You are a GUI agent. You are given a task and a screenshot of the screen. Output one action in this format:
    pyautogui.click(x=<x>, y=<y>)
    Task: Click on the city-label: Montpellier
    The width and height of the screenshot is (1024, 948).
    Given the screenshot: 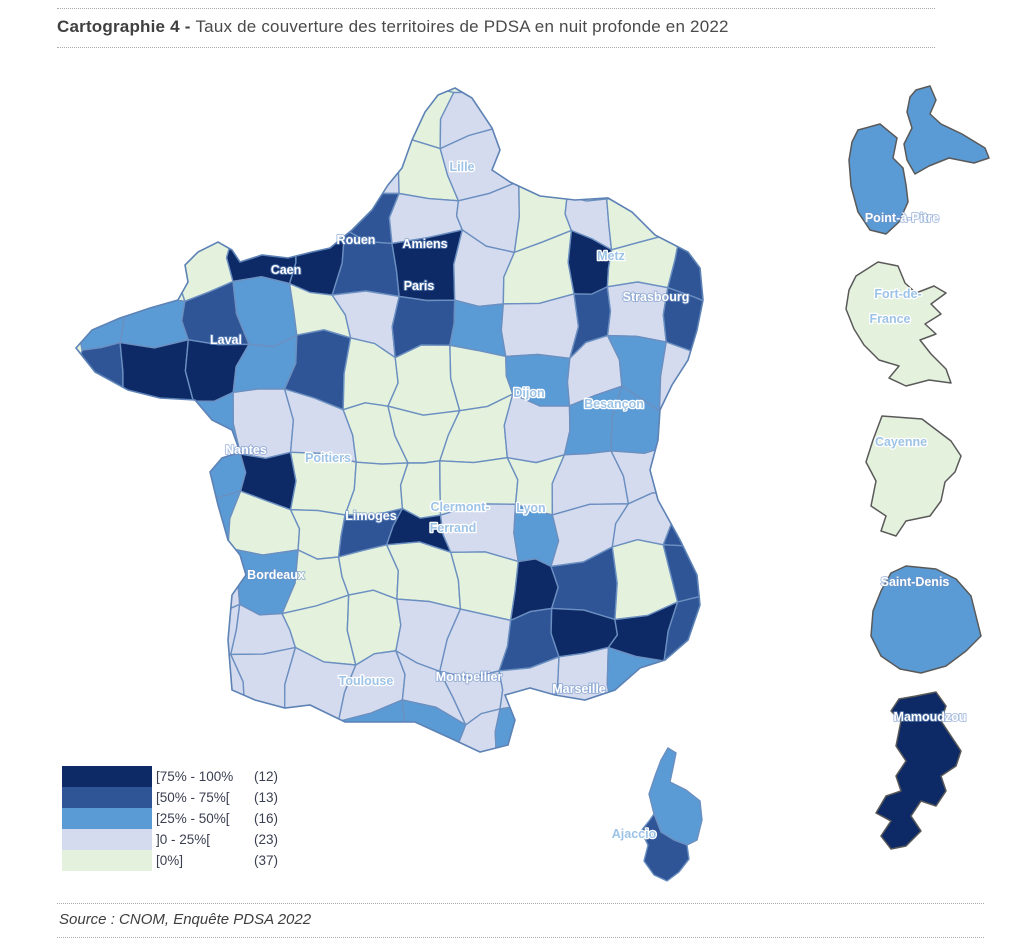 What is the action you would take?
    pyautogui.click(x=469, y=677)
    